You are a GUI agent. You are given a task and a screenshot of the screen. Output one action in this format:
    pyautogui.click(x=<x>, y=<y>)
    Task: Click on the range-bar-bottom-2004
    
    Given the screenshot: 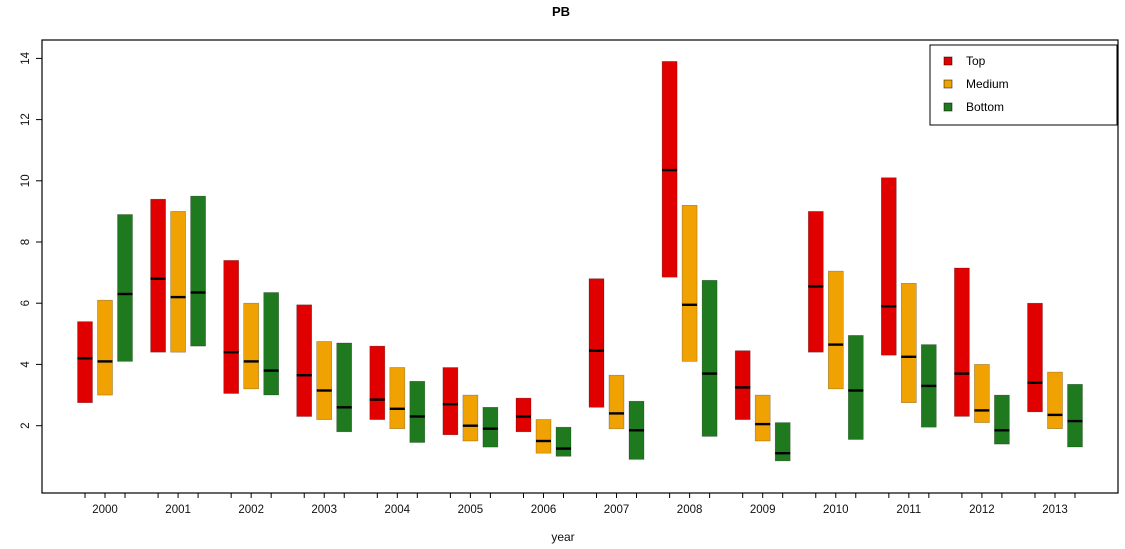 What is the action you would take?
    pyautogui.click(x=417, y=411)
    